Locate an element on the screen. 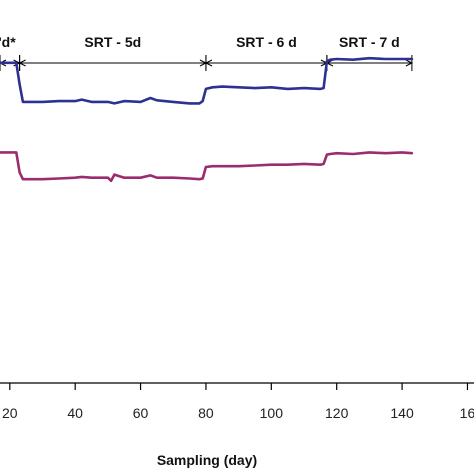  x-tick-label: 140 is located at coordinates (402, 413).